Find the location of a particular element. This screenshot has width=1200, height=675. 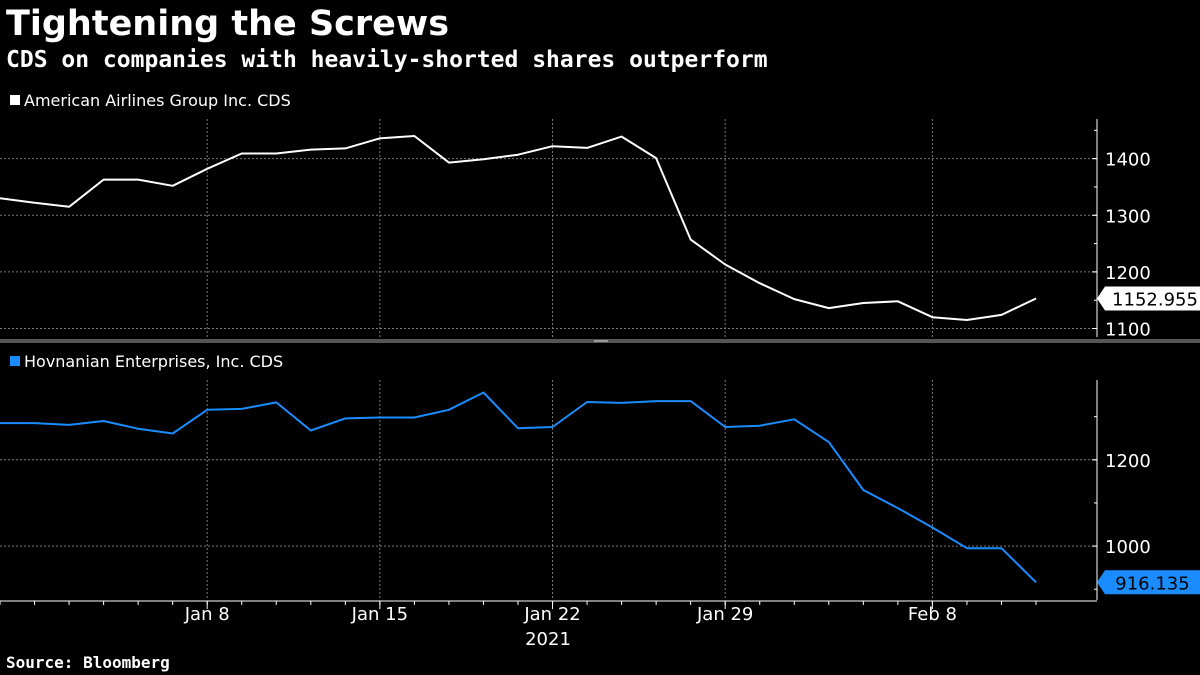

legend-swatch-aal is located at coordinates (15, 100).